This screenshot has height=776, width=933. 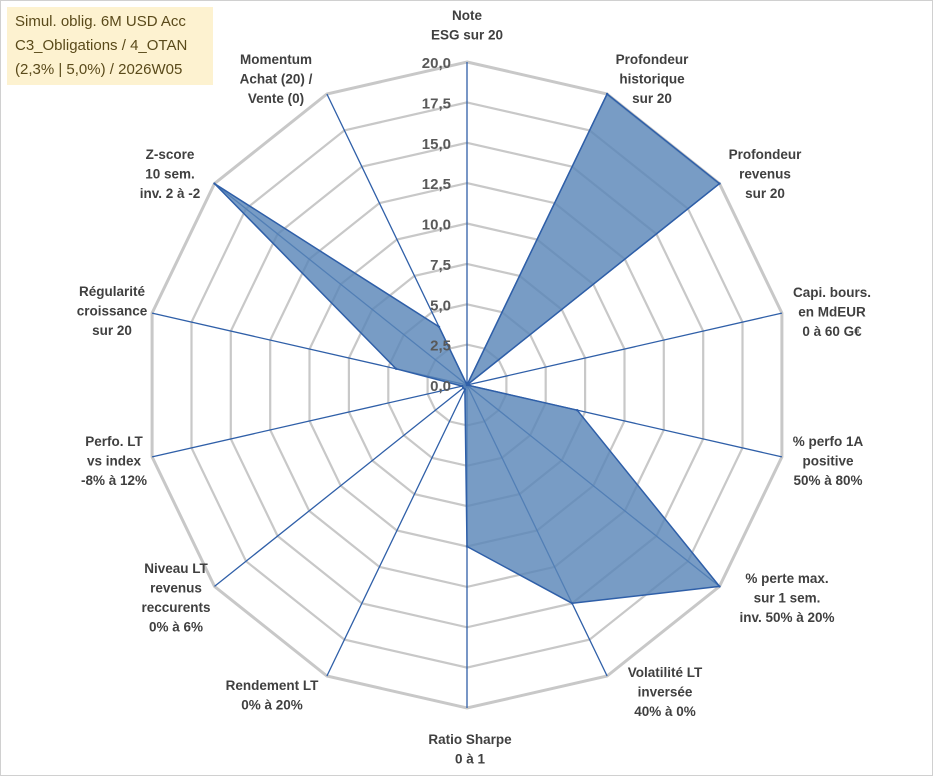 What do you see at coordinates (436, 144) in the screenshot?
I see `tick-label: 15,0` at bounding box center [436, 144].